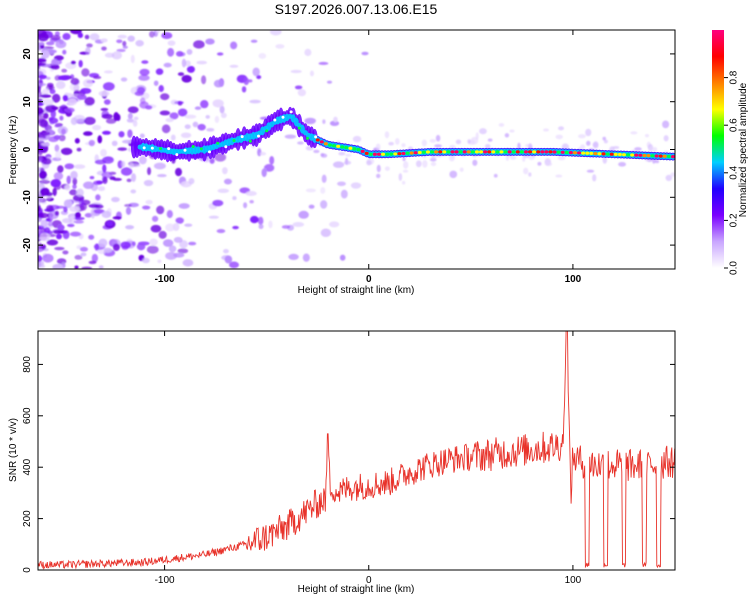  Describe the element at coordinates (369, 279) in the screenshot. I see `spectrogram-xtick-label: 0` at that location.